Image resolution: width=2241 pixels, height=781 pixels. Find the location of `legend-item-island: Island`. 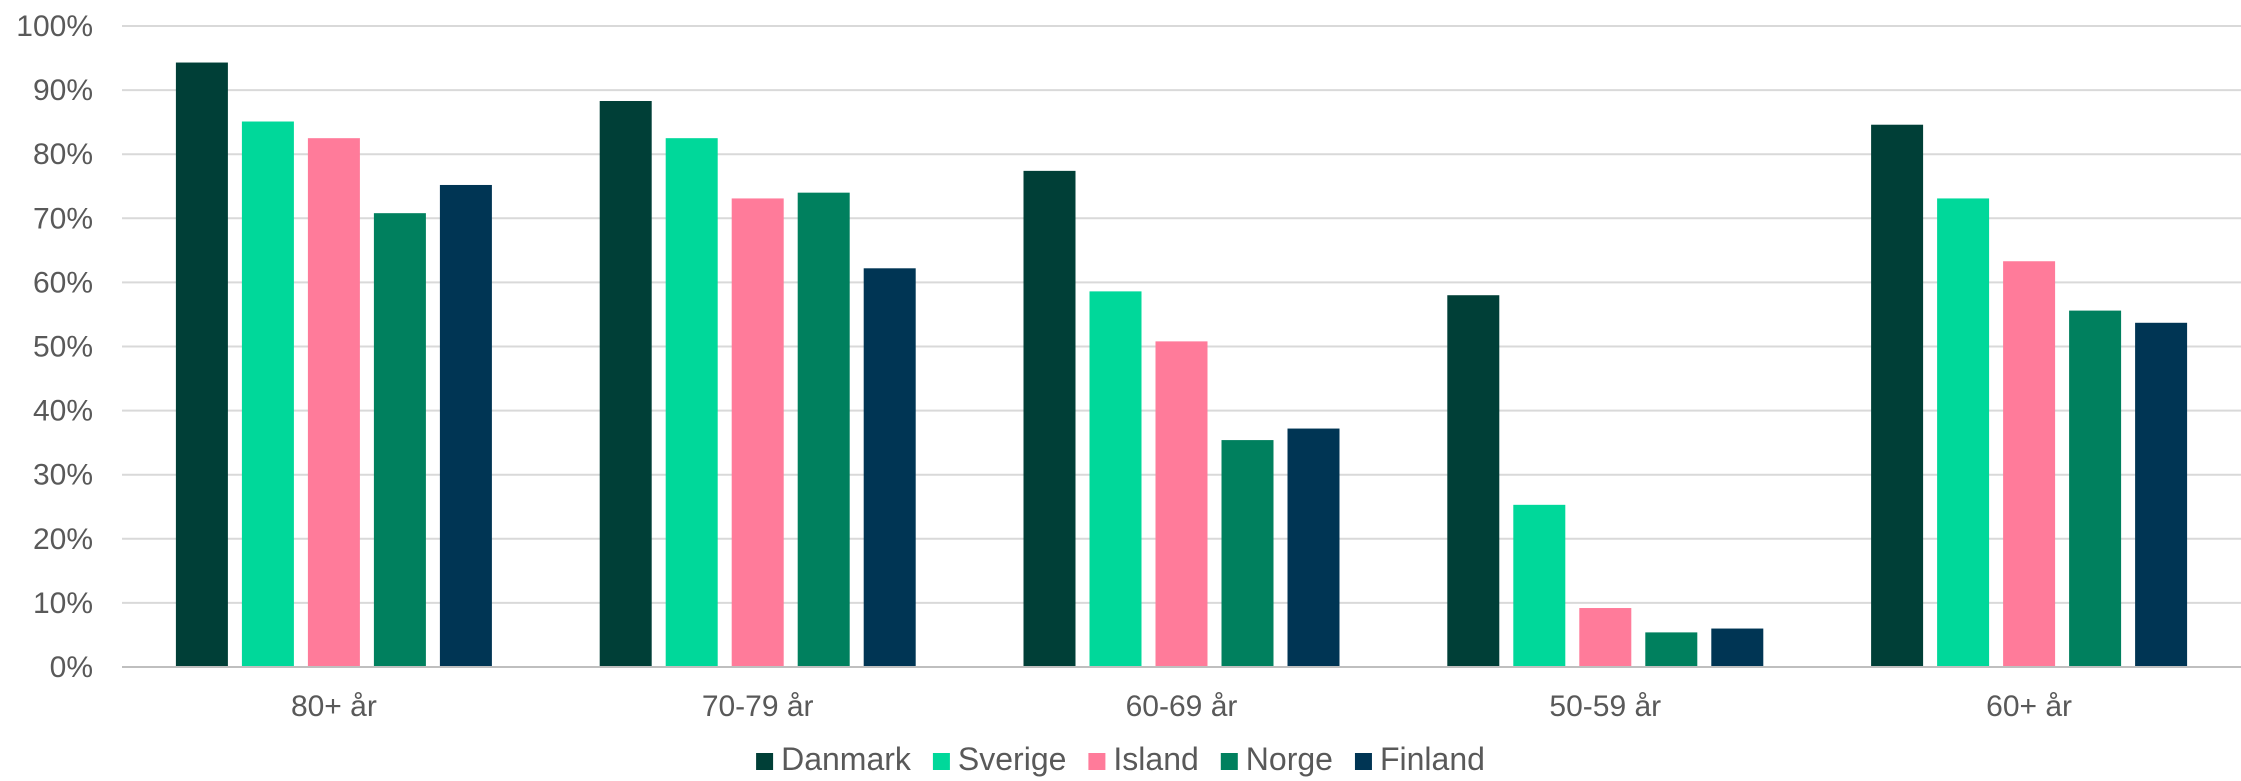

legend-item-island: Island is located at coordinates (1143, 759).